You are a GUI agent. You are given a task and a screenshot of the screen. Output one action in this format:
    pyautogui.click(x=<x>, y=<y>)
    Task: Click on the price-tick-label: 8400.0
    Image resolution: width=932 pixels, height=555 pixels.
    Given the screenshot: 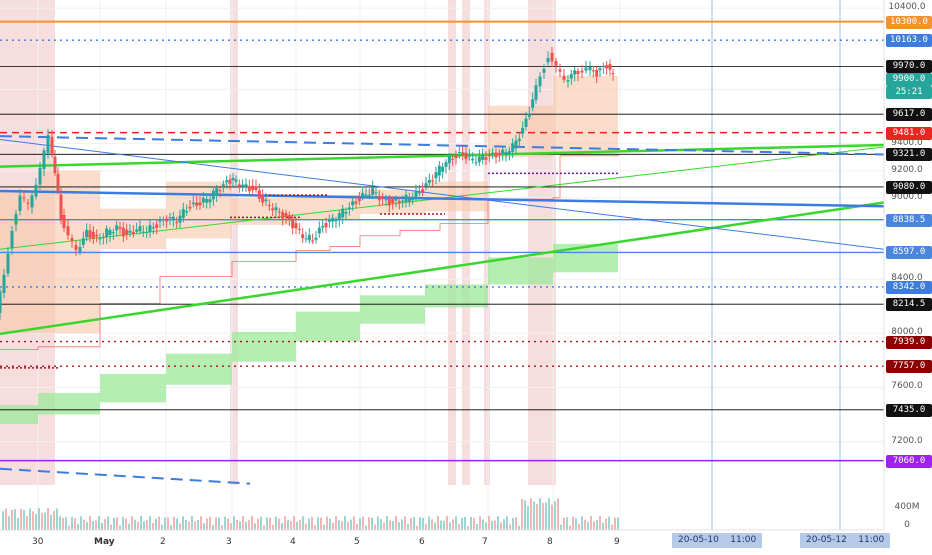 What is the action you would take?
    pyautogui.click(x=907, y=278)
    